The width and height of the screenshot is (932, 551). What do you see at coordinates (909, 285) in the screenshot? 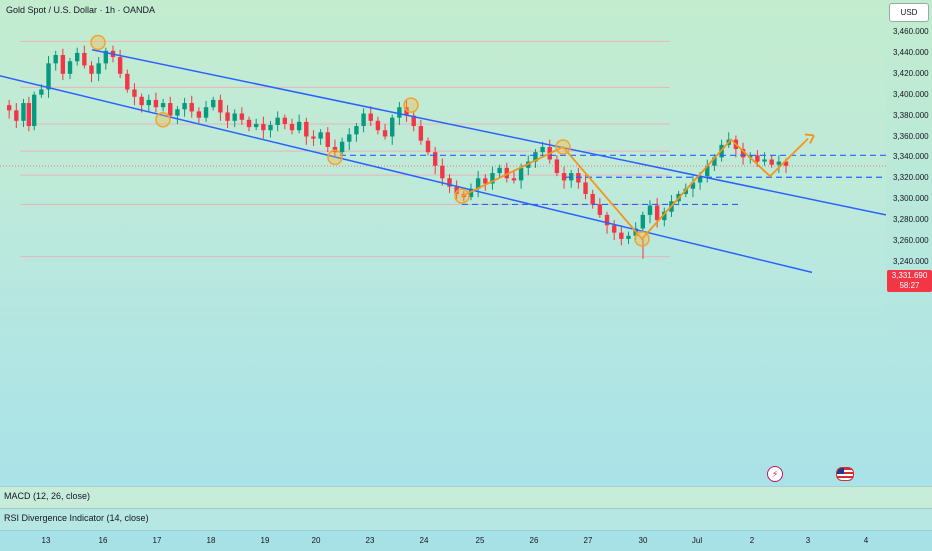
I see `bar-countdown: 58:27` at bounding box center [909, 285].